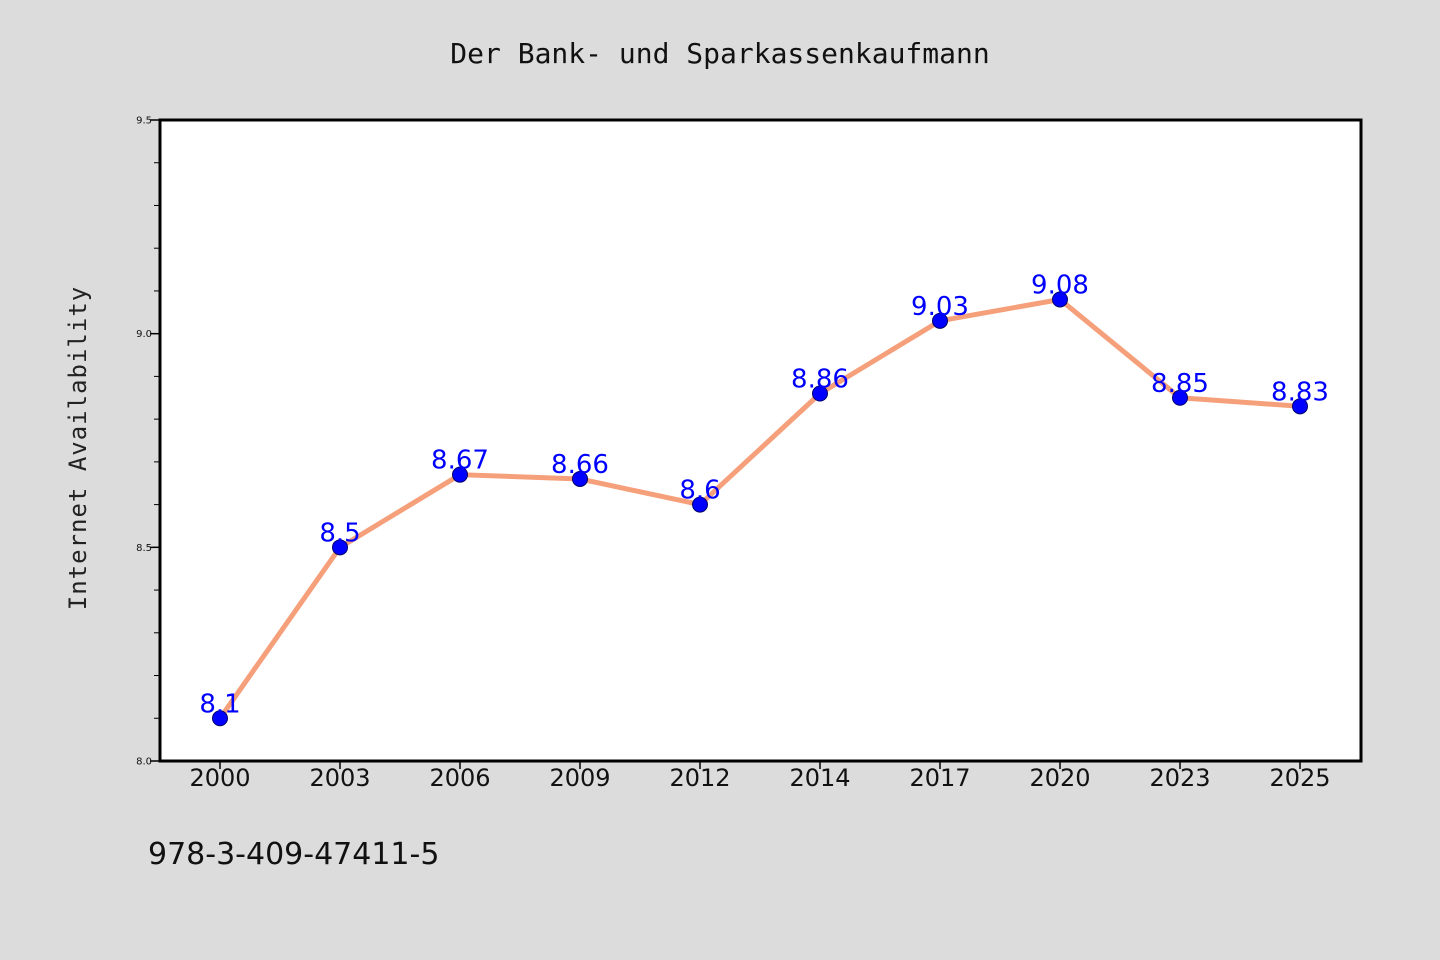 This screenshot has height=960, width=1440. I want to click on y-tick-label: 8.0, so click(144, 762).